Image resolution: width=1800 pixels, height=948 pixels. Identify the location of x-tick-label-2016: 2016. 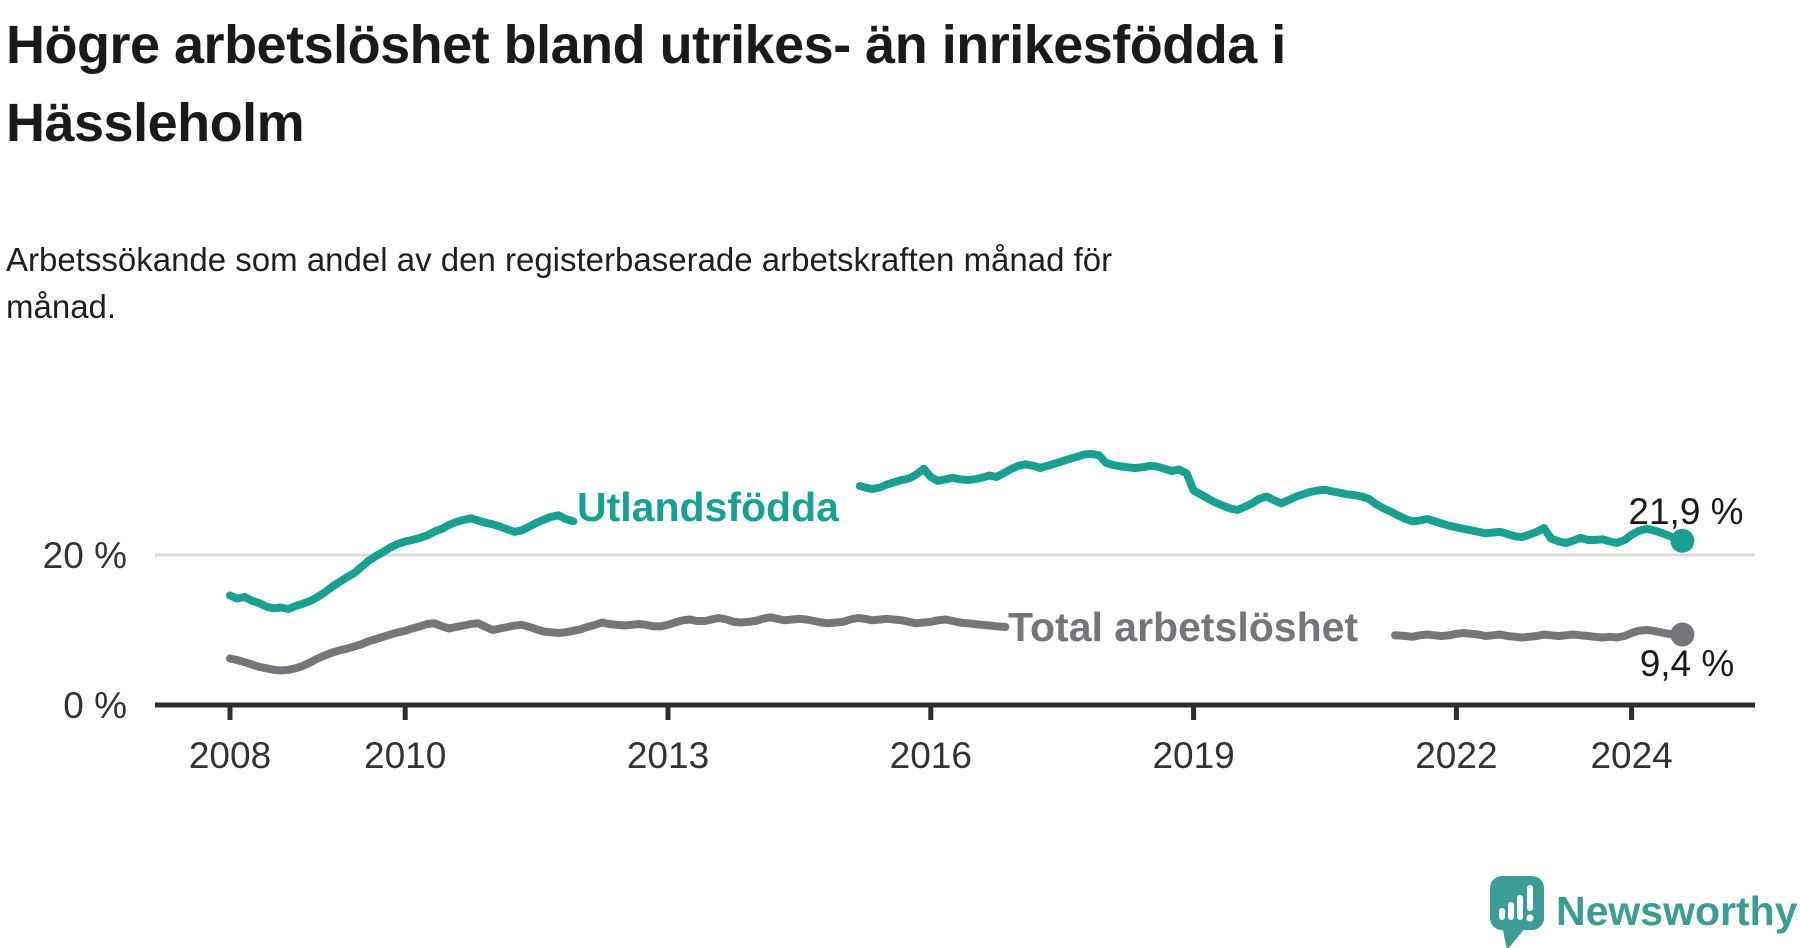
(931, 755).